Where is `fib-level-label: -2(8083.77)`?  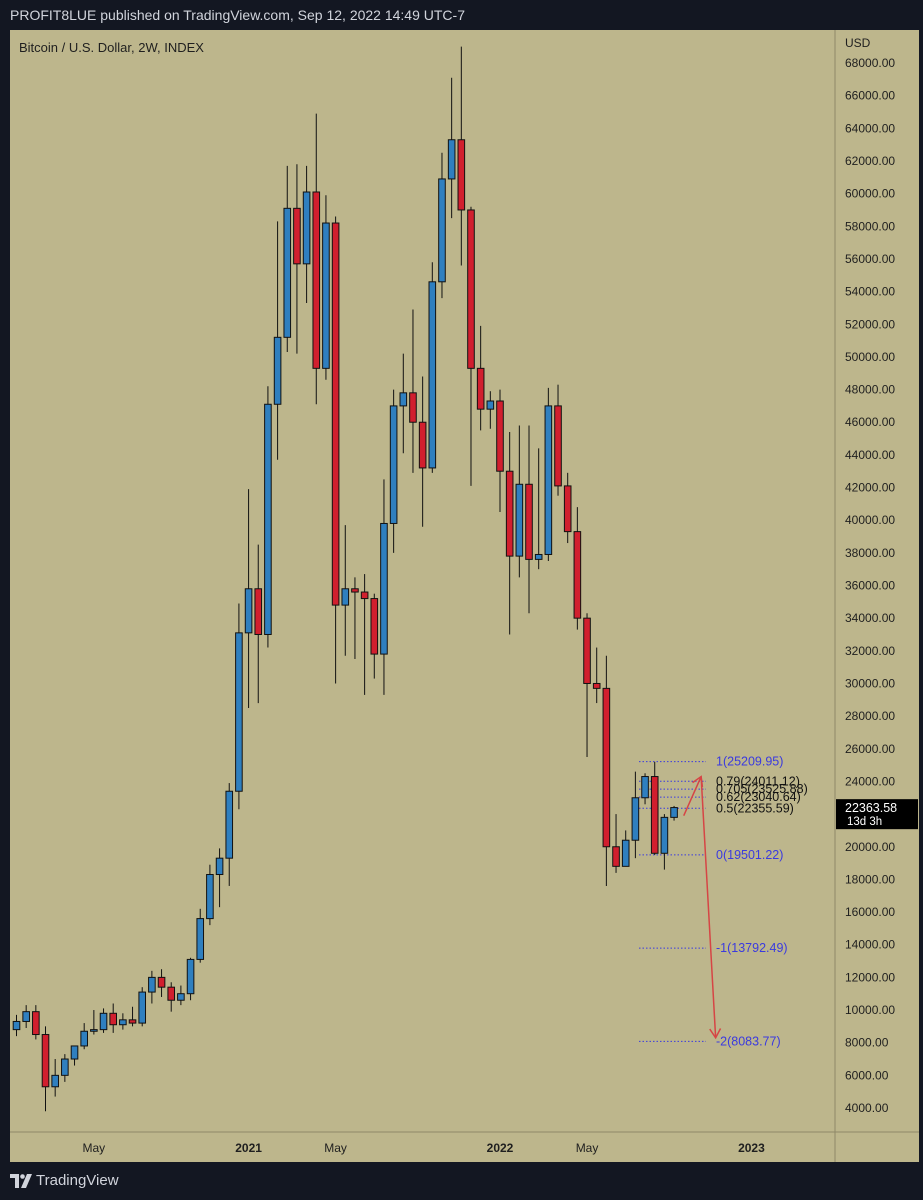 fib-level-label: -2(8083.77) is located at coordinates (748, 1041).